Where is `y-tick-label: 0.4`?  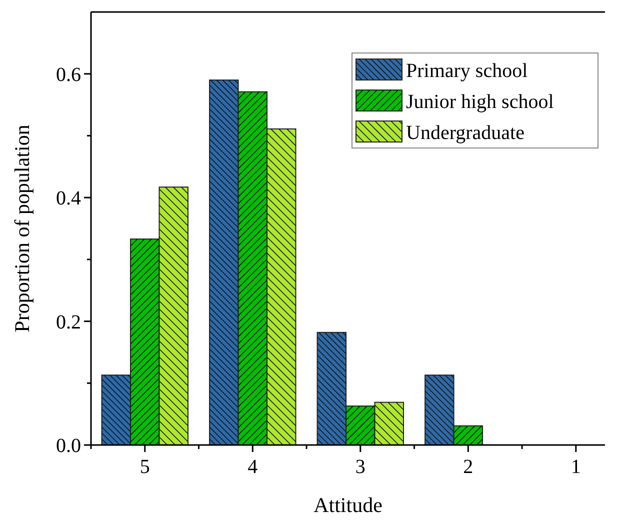 y-tick-label: 0.4 is located at coordinates (68, 199).